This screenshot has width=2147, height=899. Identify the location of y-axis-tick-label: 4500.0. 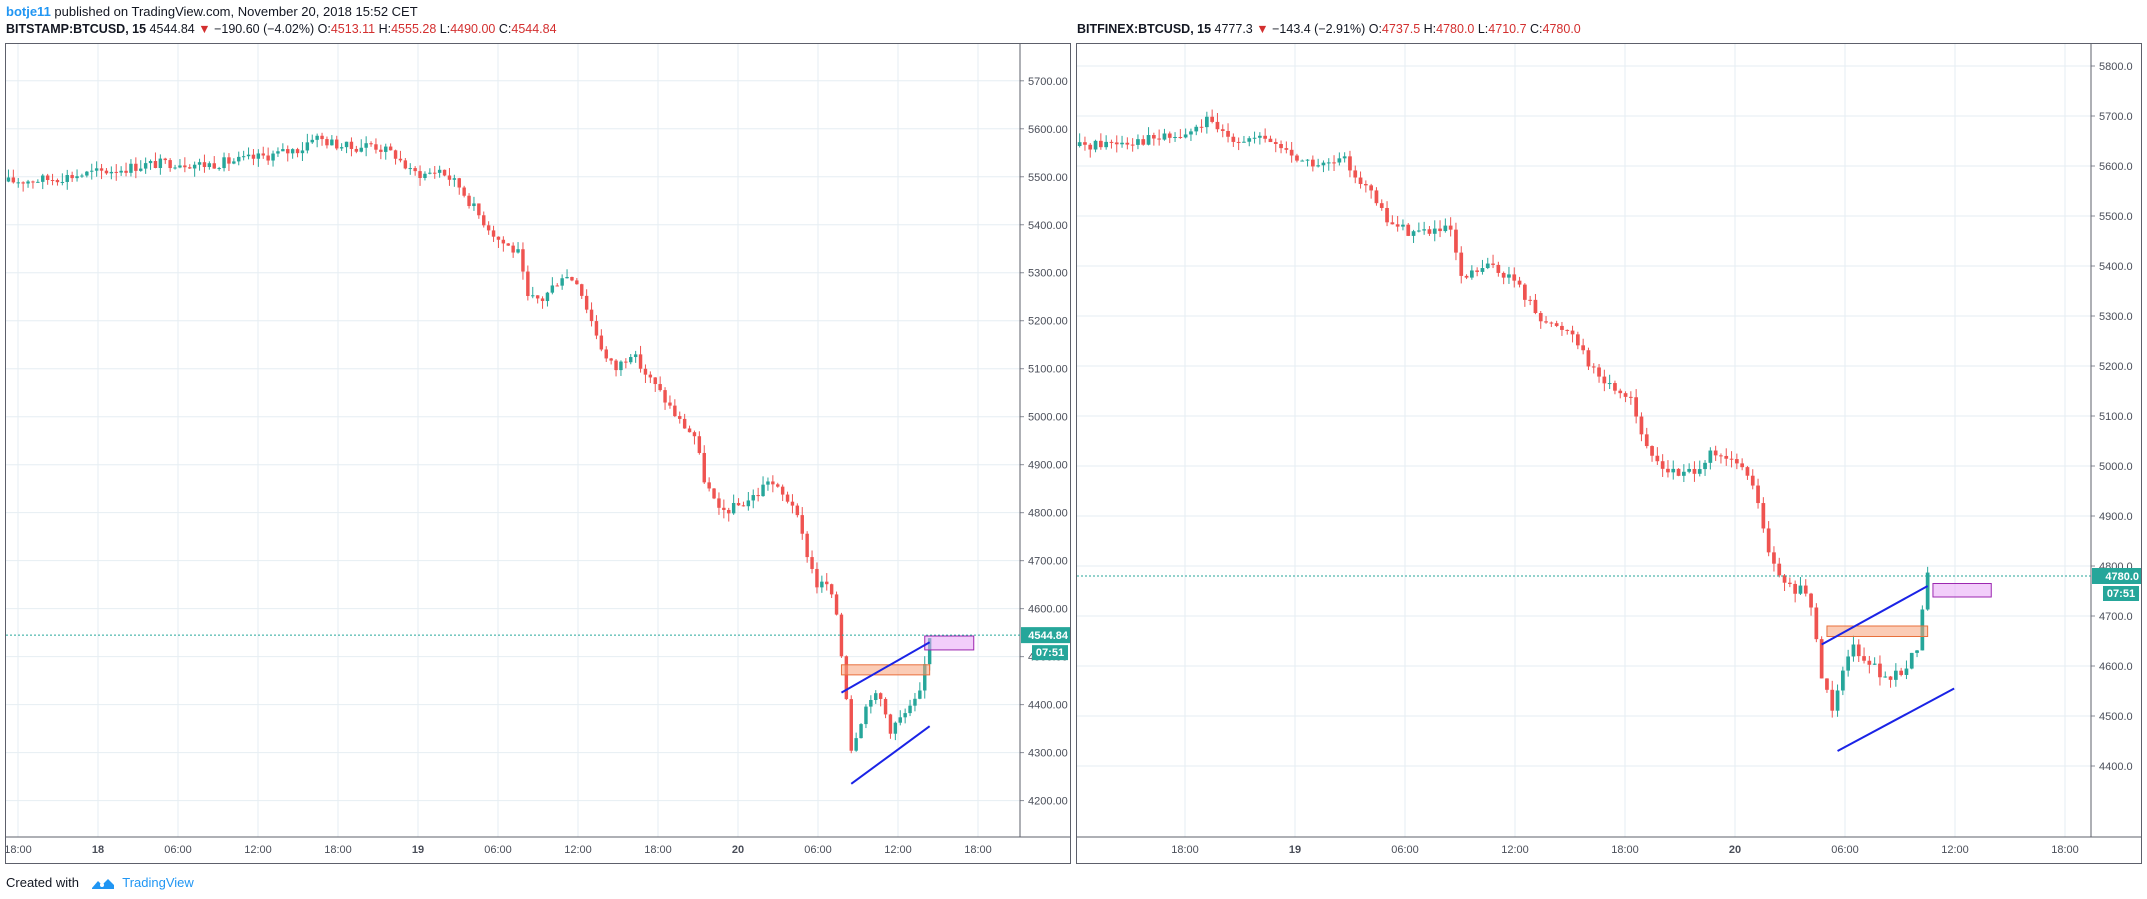
(2116, 717).